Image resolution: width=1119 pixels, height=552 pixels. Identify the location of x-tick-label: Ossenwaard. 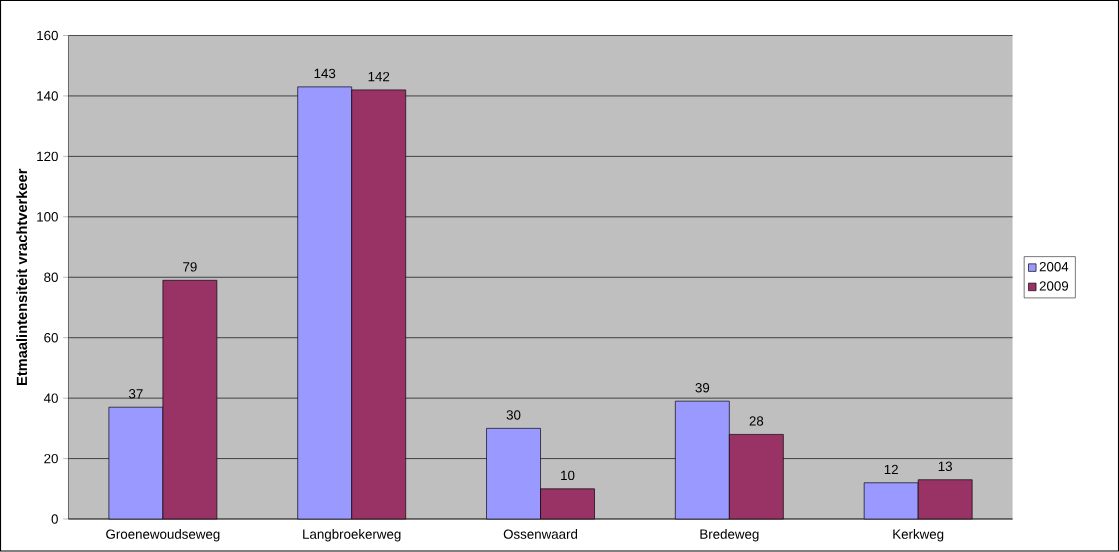
(540, 534).